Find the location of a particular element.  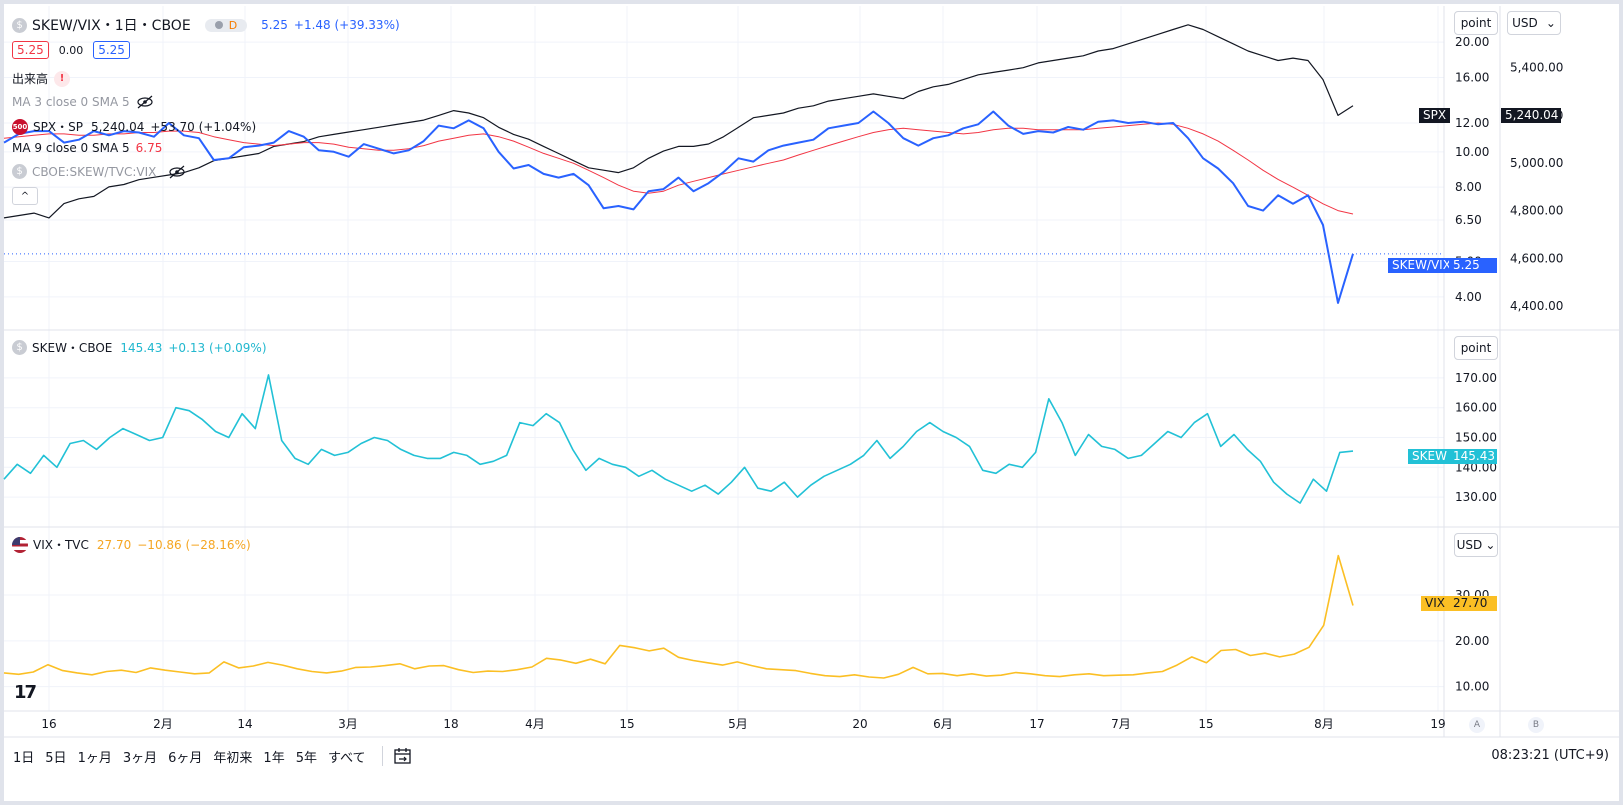

clock-timezone: 08:23:21 (UTC+9) is located at coordinates (1550, 755).